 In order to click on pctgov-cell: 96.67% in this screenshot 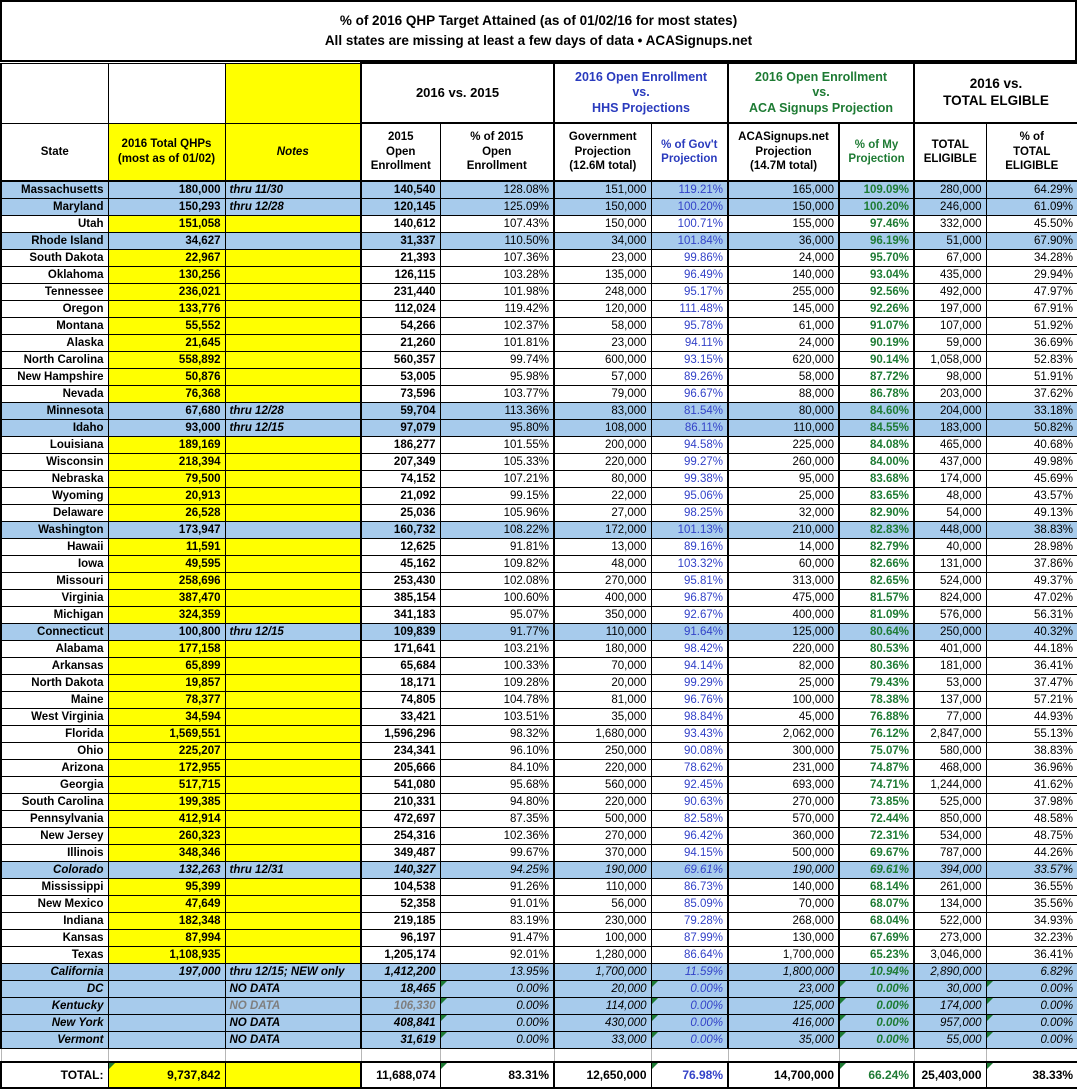, I will do `click(690, 393)`.